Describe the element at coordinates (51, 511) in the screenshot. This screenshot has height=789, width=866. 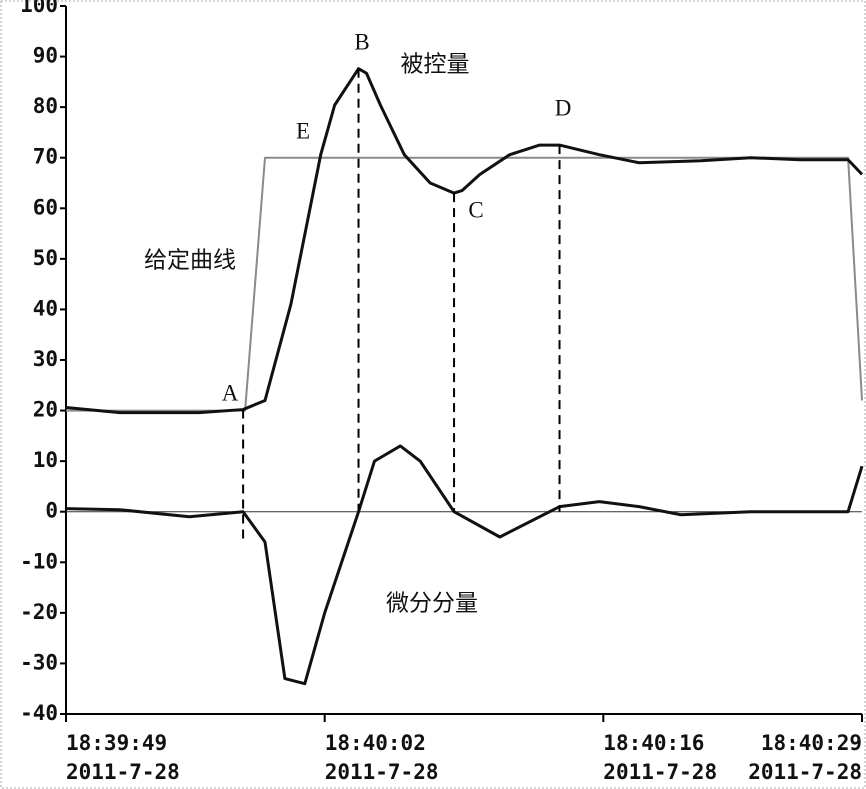
I see `y-tick-label: 0` at that location.